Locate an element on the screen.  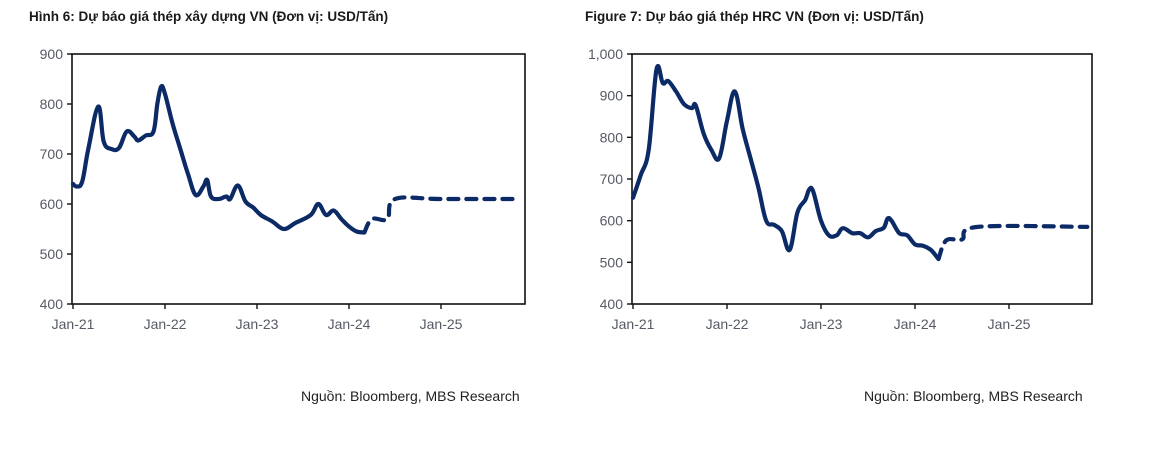
source-note-right: Nguồn: Bloomberg, MBS Research is located at coordinates (973, 396).